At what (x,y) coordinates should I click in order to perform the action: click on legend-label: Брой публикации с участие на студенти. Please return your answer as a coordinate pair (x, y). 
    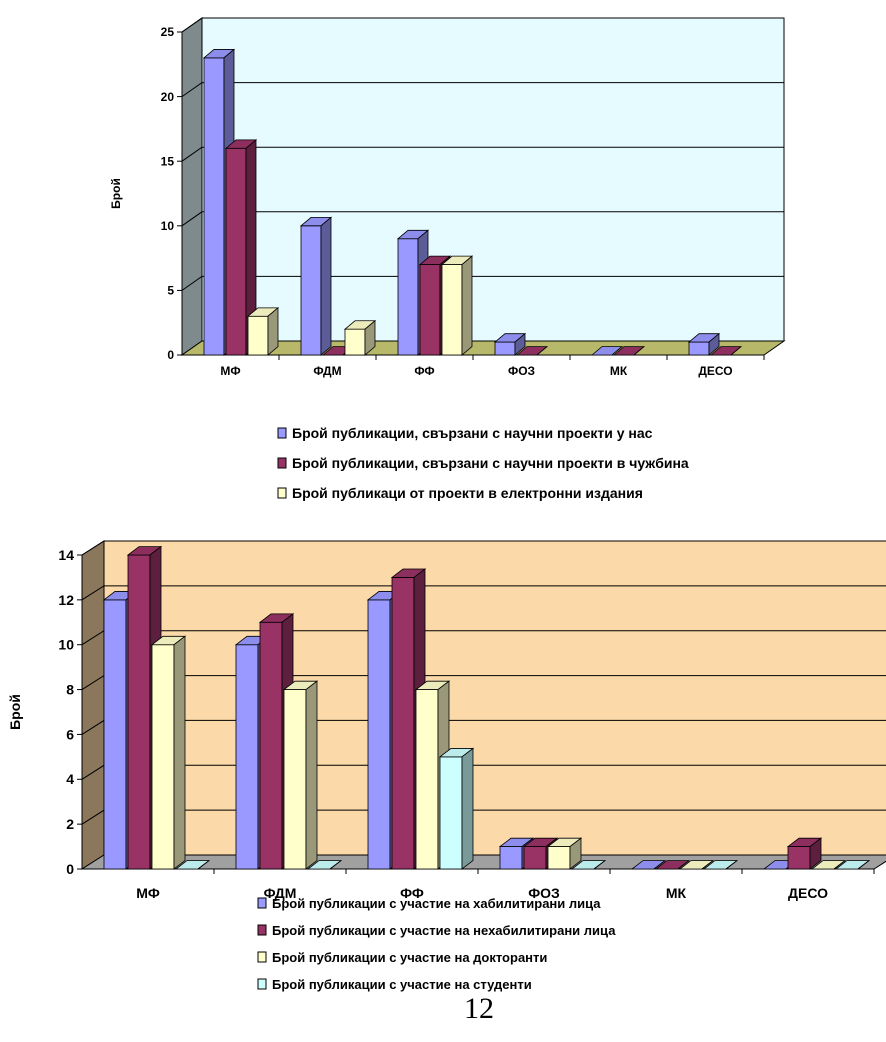
    Looking at the image, I should click on (402, 984).